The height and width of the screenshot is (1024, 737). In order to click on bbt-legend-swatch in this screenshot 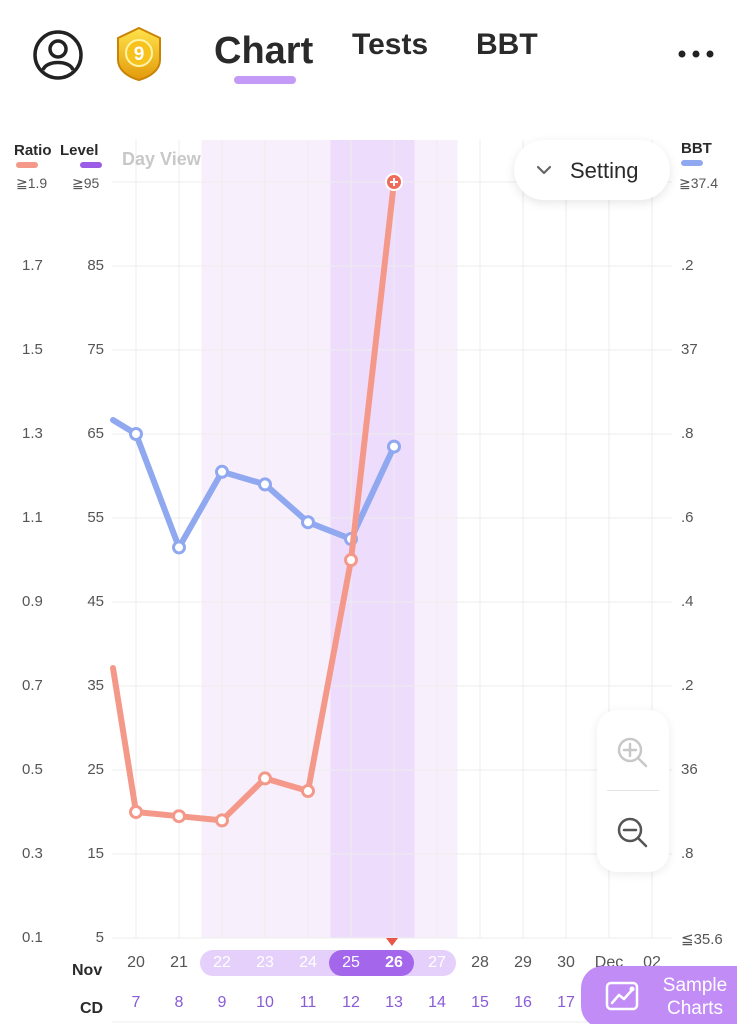, I will do `click(692, 163)`.